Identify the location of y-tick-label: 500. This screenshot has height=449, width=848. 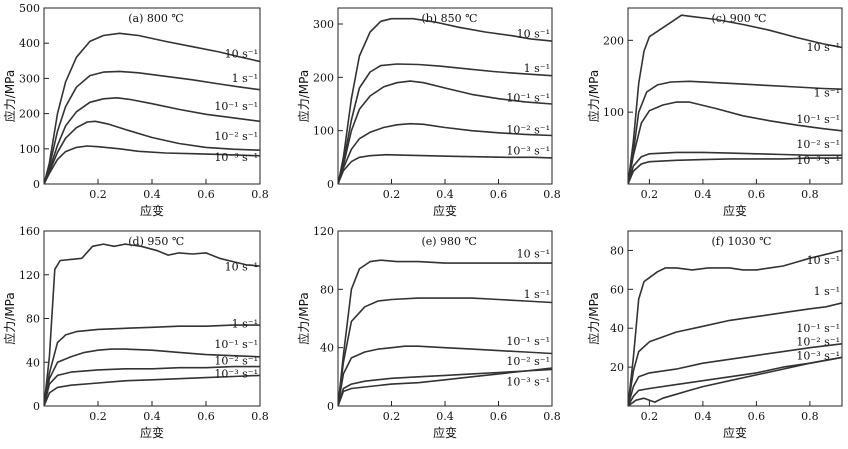
(29, 8).